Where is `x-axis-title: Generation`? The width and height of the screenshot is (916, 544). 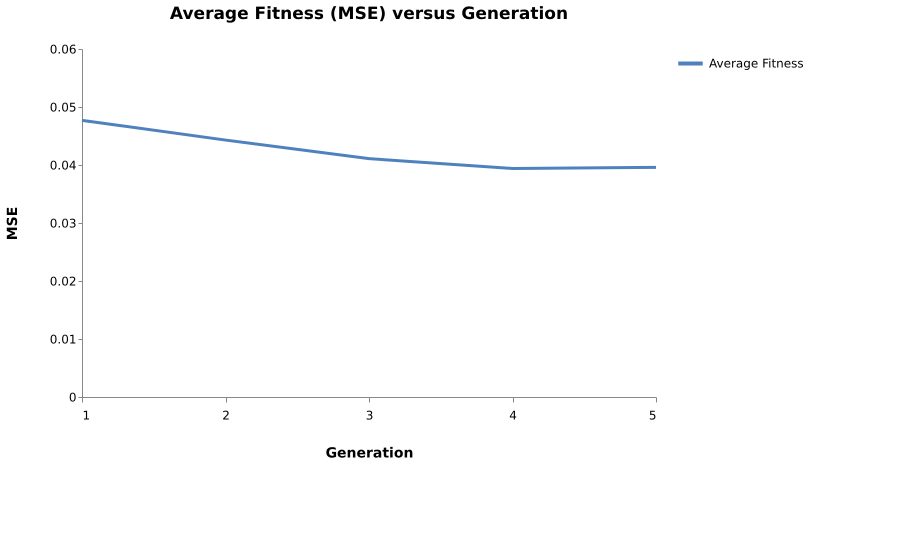
x-axis-title: Generation is located at coordinates (370, 454).